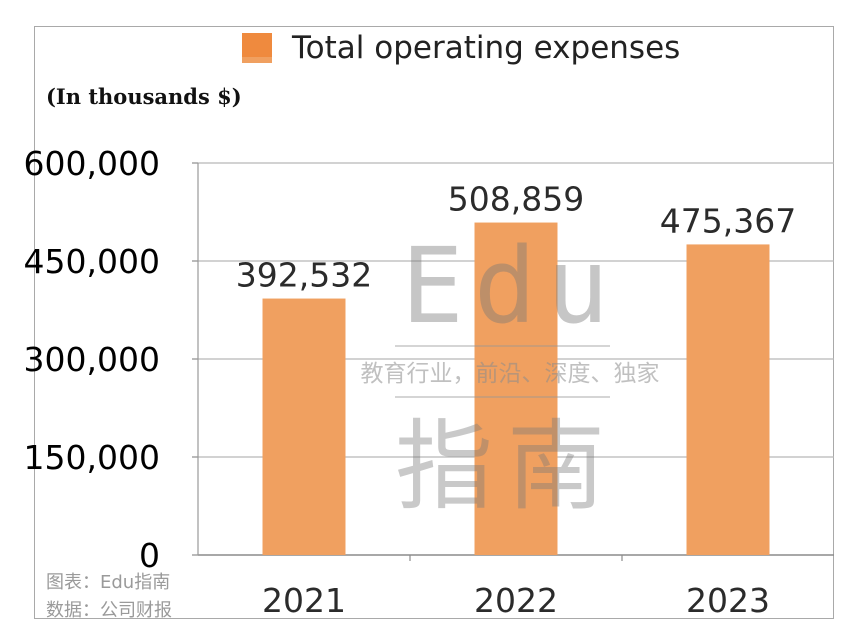  What do you see at coordinates (144, 96) in the screenshot?
I see `units-label: (In thousands $)` at bounding box center [144, 96].